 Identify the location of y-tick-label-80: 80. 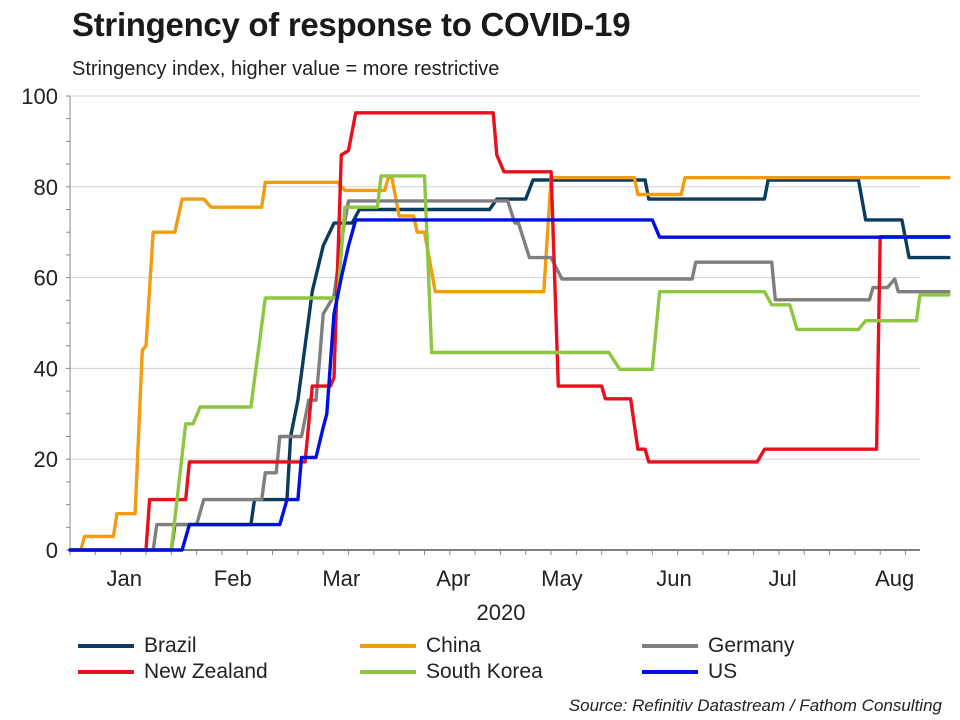
(46, 187).